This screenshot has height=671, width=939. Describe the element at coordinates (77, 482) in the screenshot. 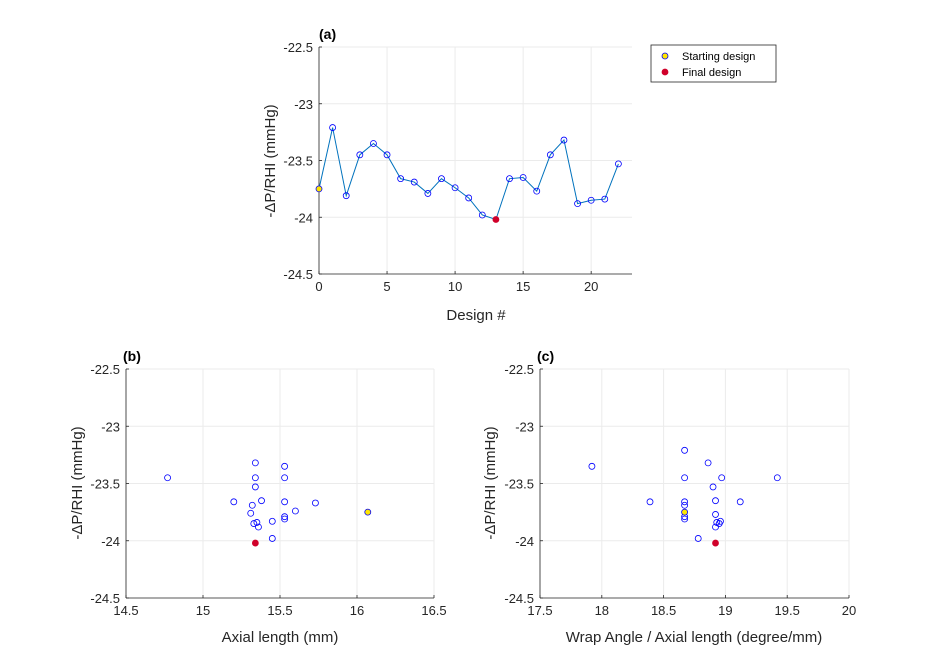

I see `panel-b-y-label: -ΔP/RHI (mmHg)` at that location.